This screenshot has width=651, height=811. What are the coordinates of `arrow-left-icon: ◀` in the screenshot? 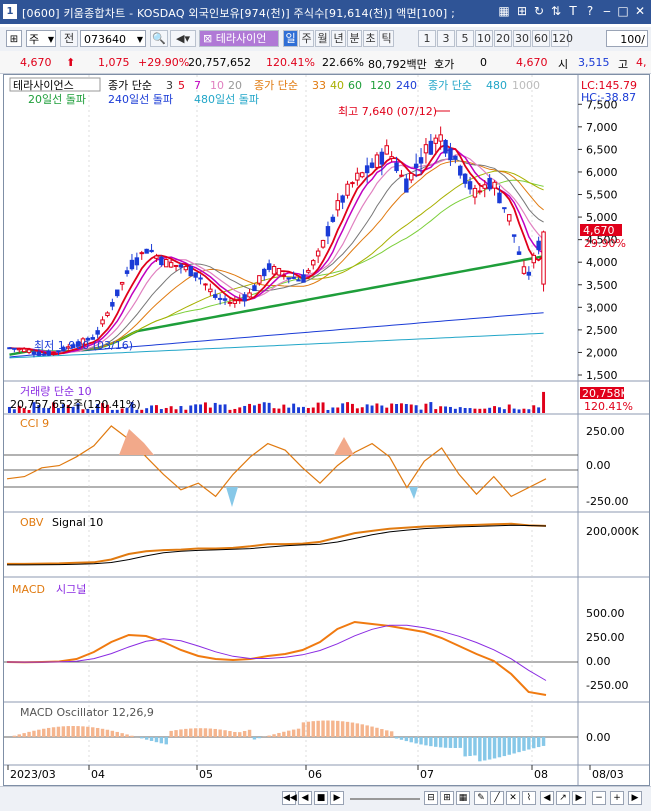 It's located at (547, 798).